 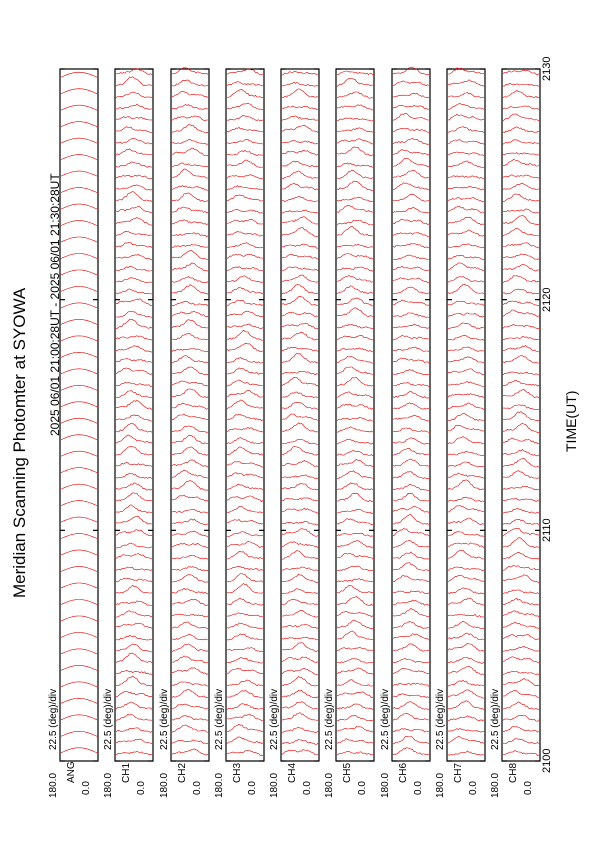 What do you see at coordinates (547, 68) in the screenshot?
I see `x-tick-label: 2130` at bounding box center [547, 68].